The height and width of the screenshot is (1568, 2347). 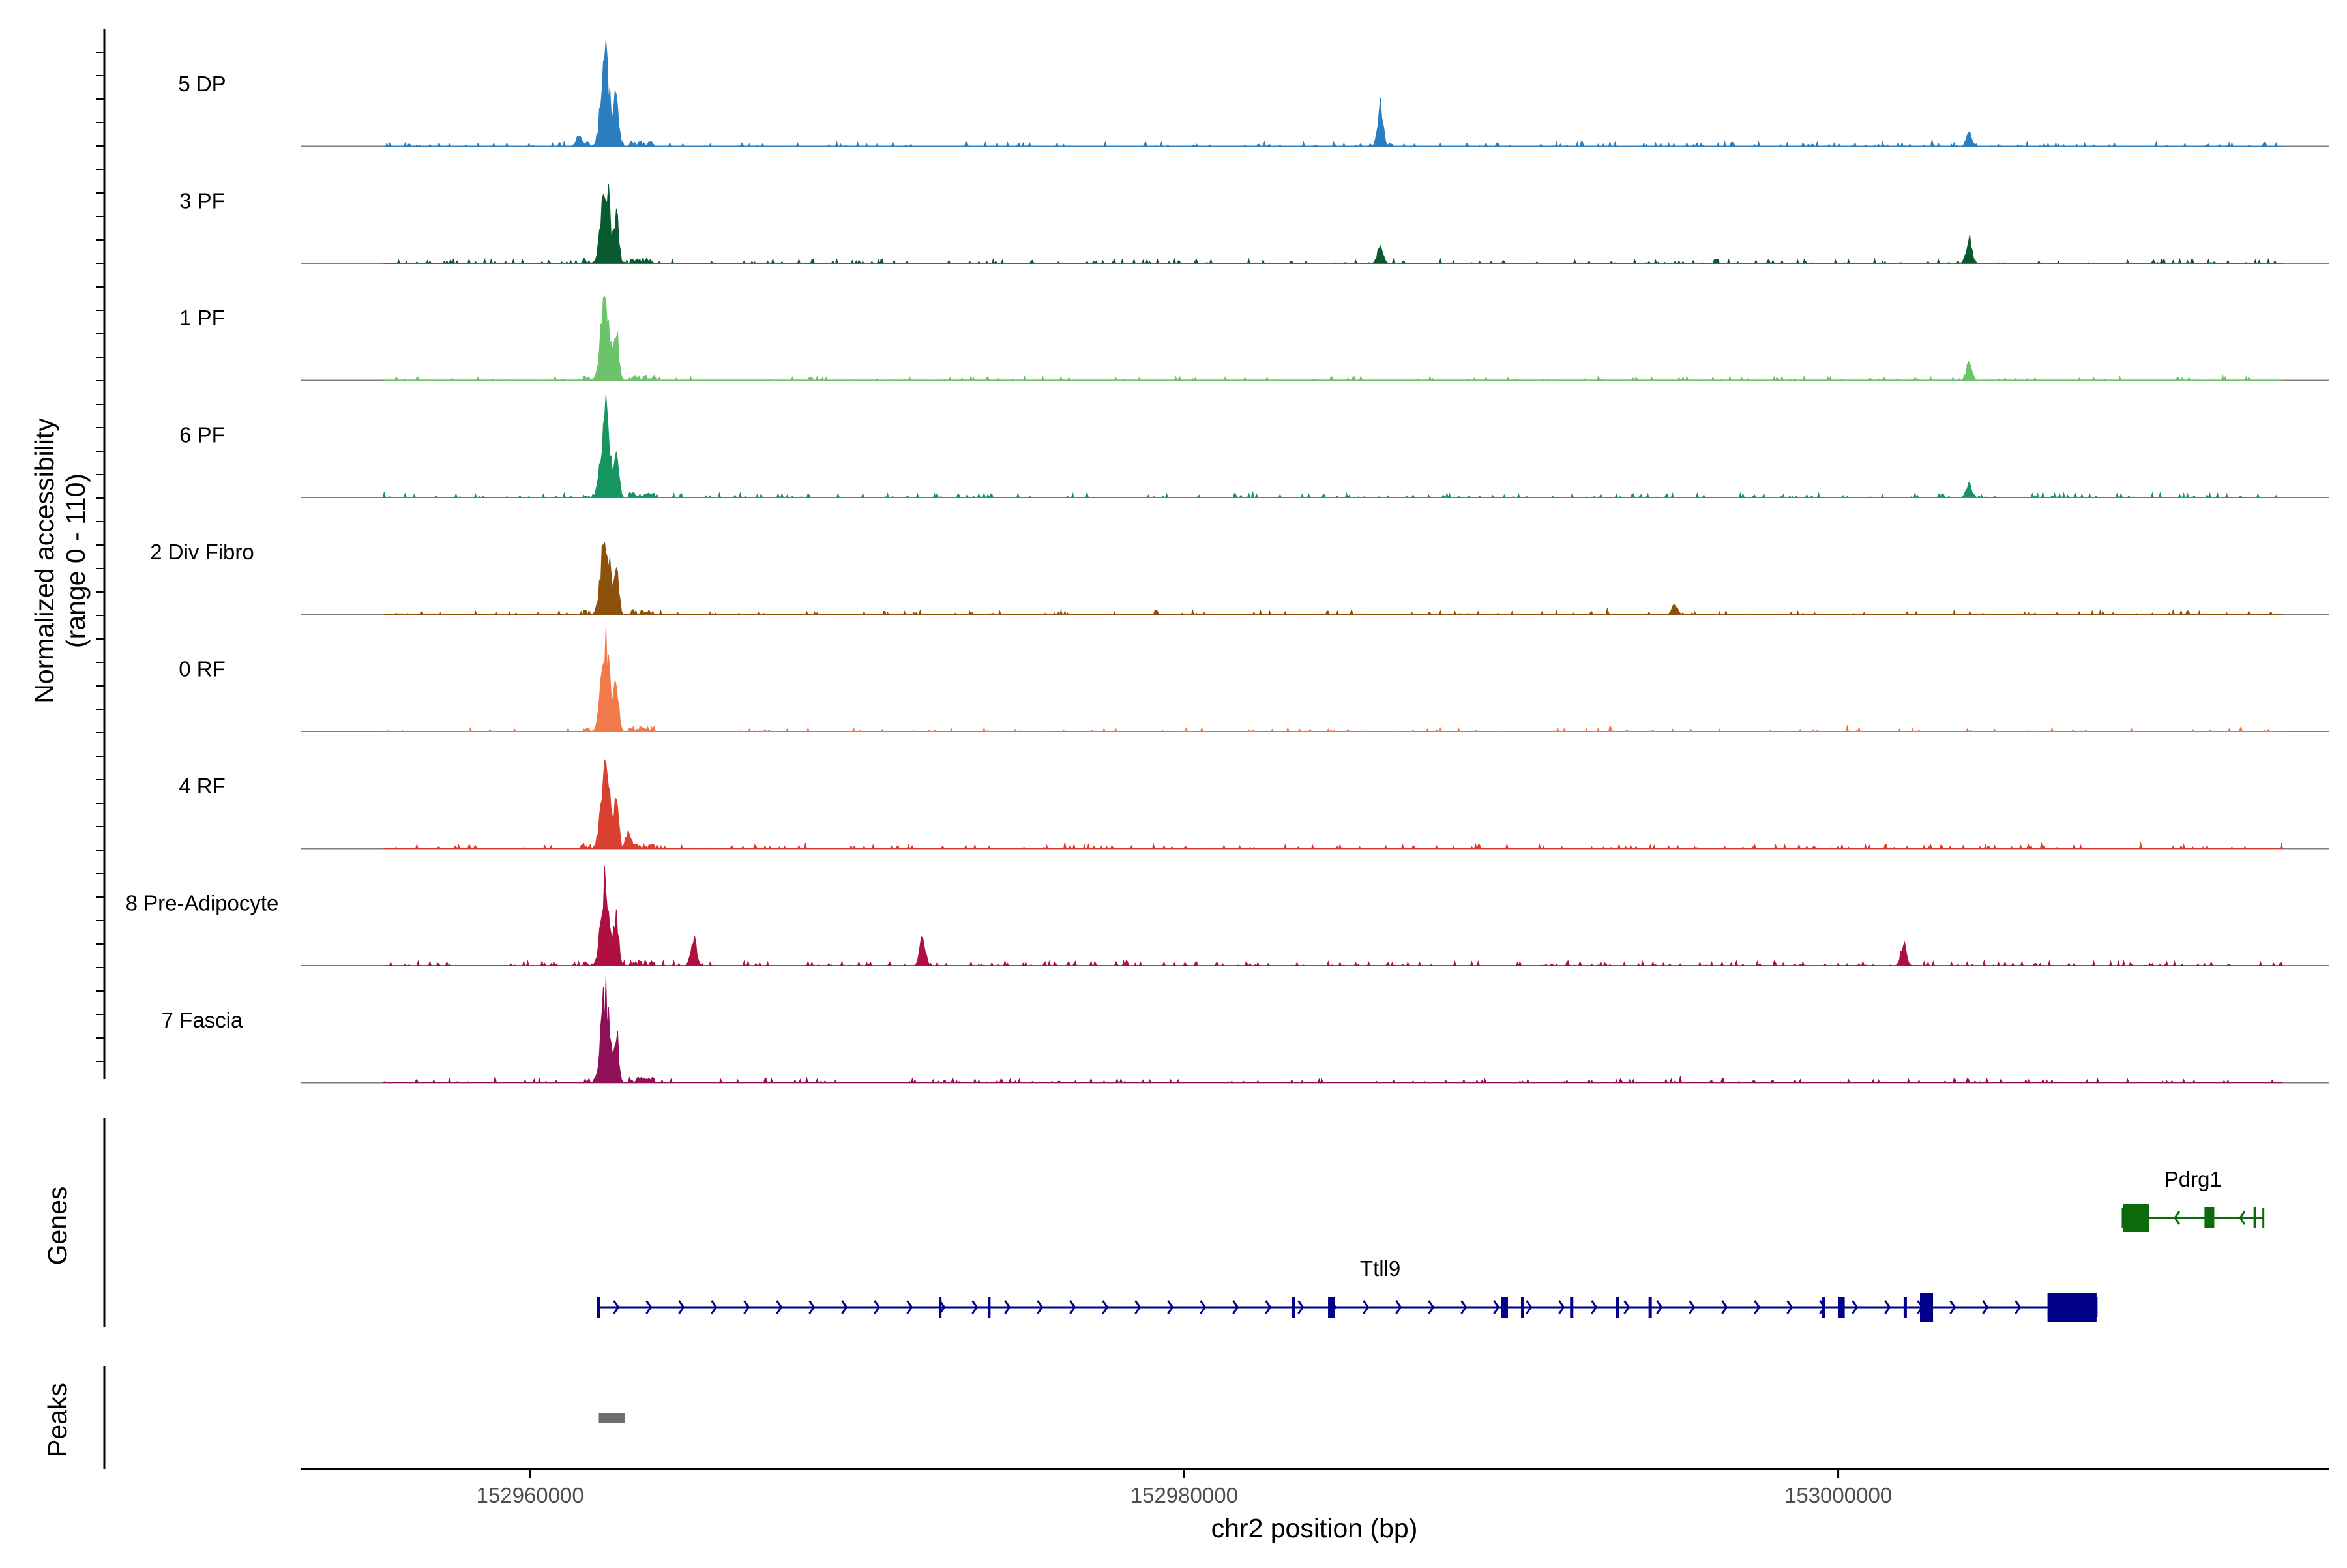 I want to click on genes-axis-label: Genes, so click(x=57, y=1226).